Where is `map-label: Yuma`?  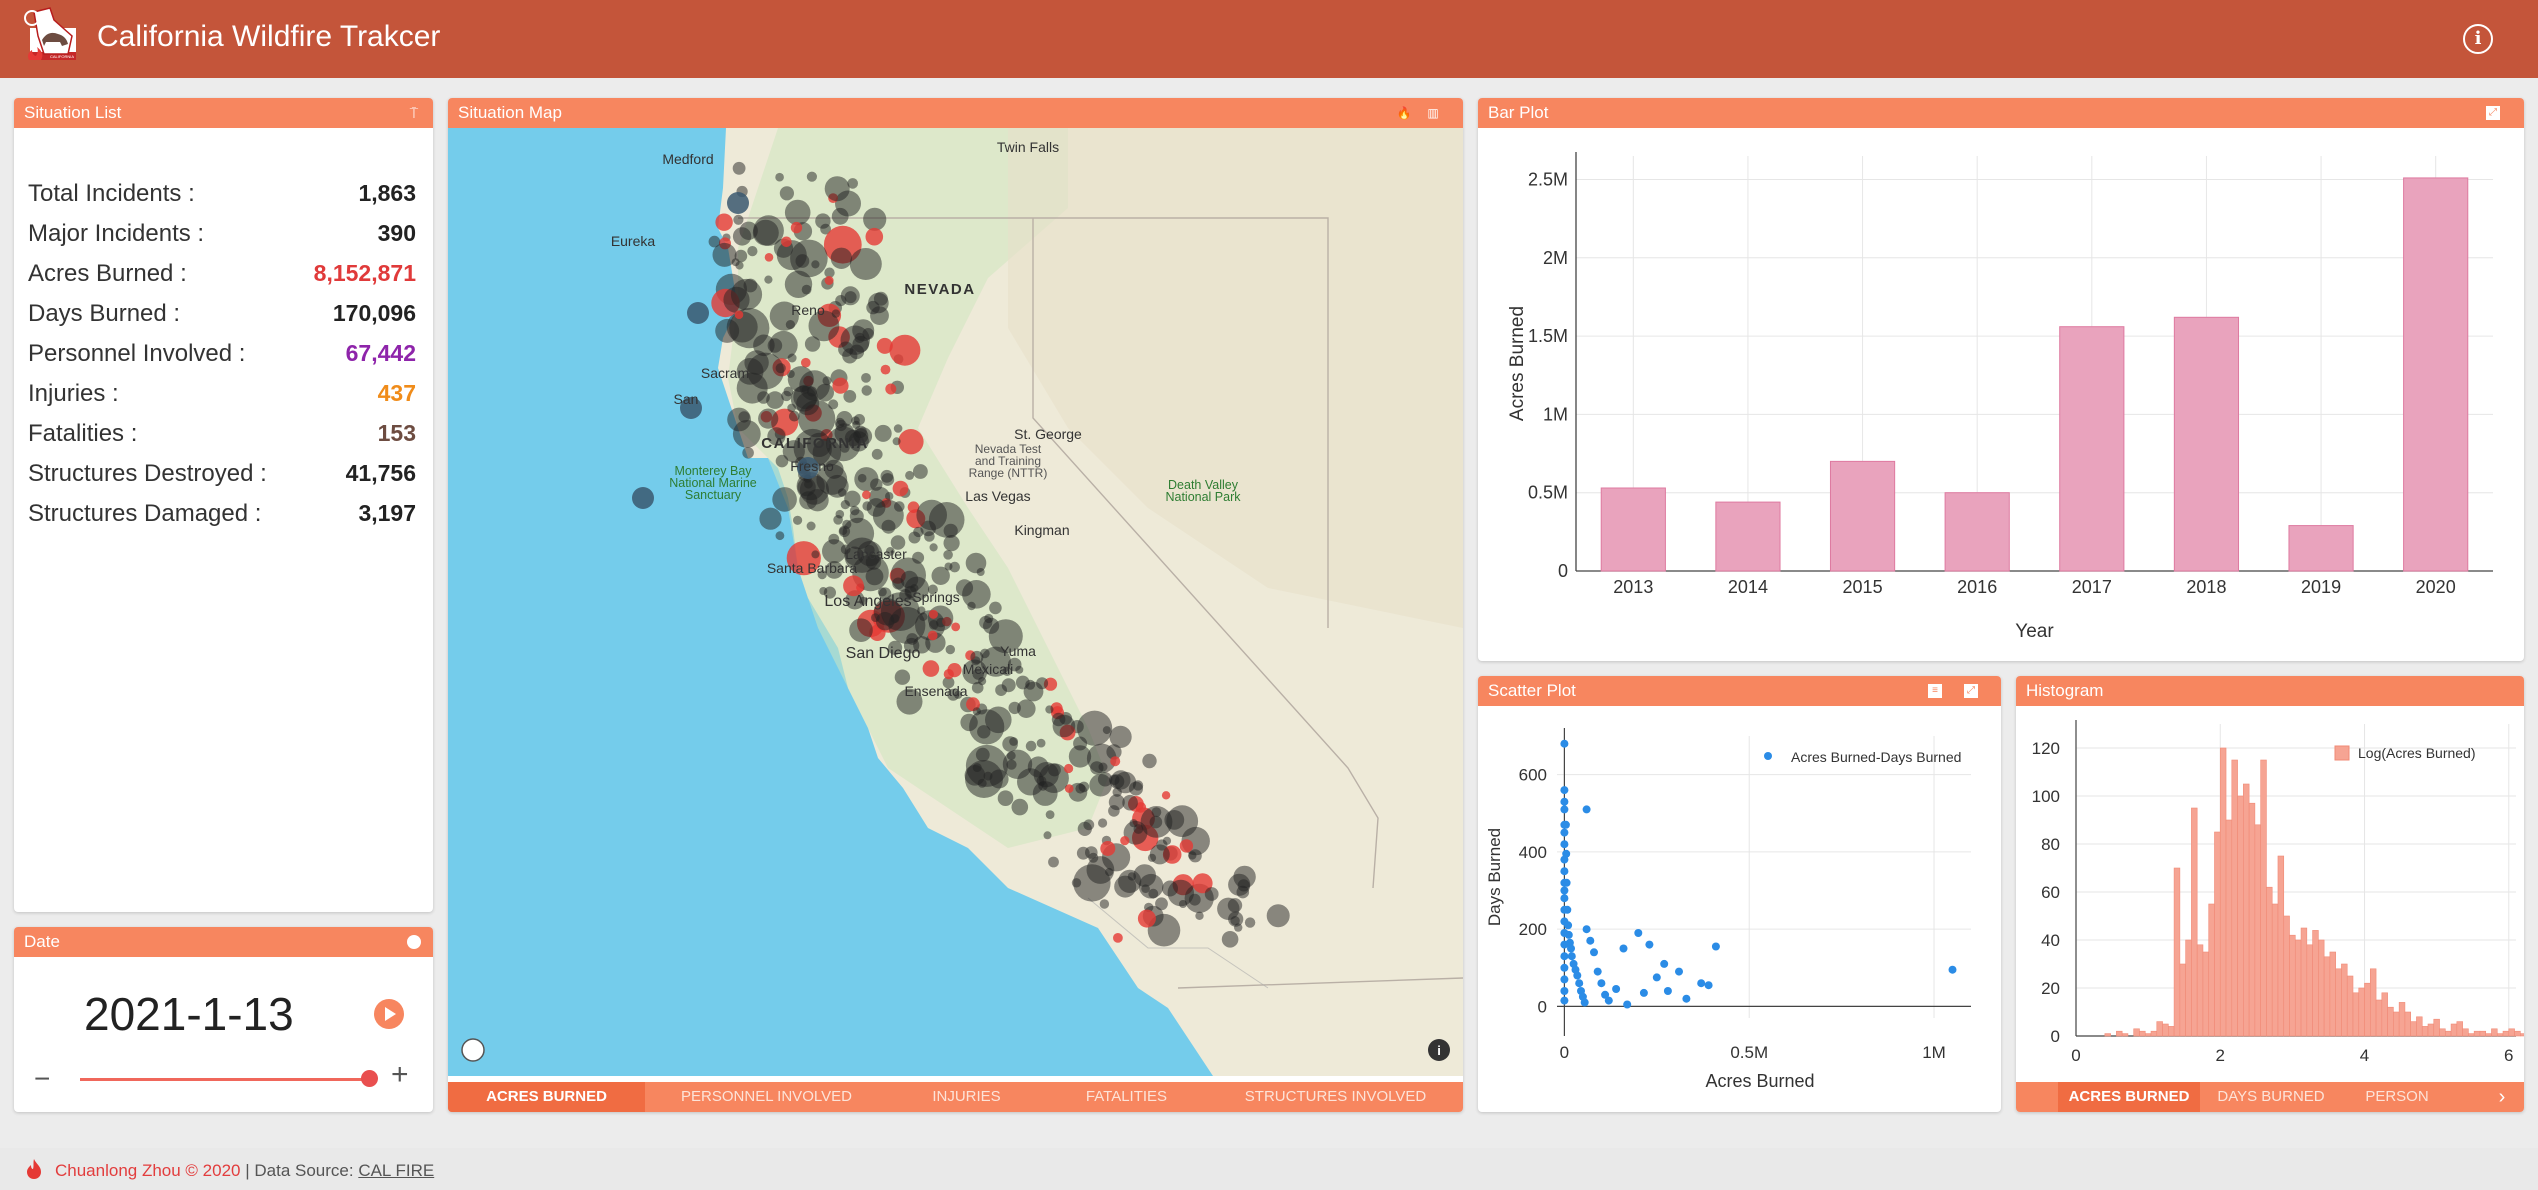 map-label: Yuma is located at coordinates (1018, 651).